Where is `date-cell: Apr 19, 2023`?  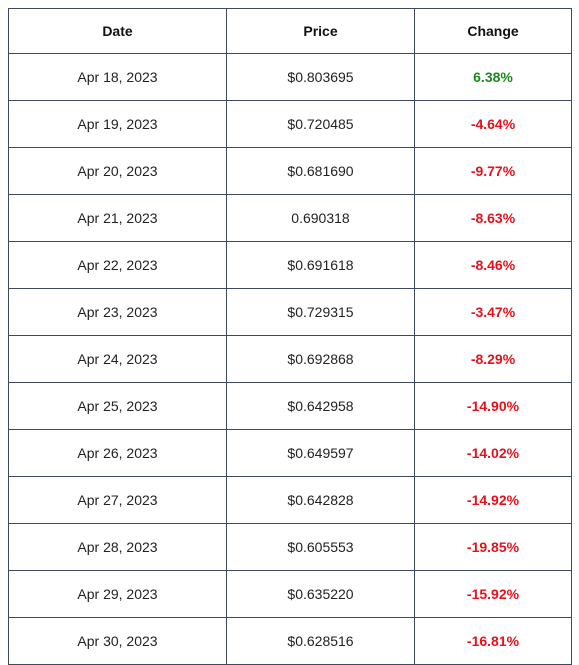
date-cell: Apr 19, 2023 is located at coordinates (117, 124).